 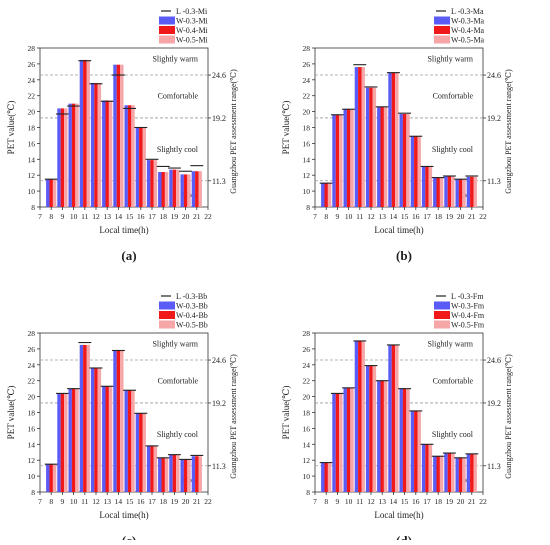 What do you see at coordinates (307, 159) in the screenshot?
I see `y-tick-label: 14` at bounding box center [307, 159].